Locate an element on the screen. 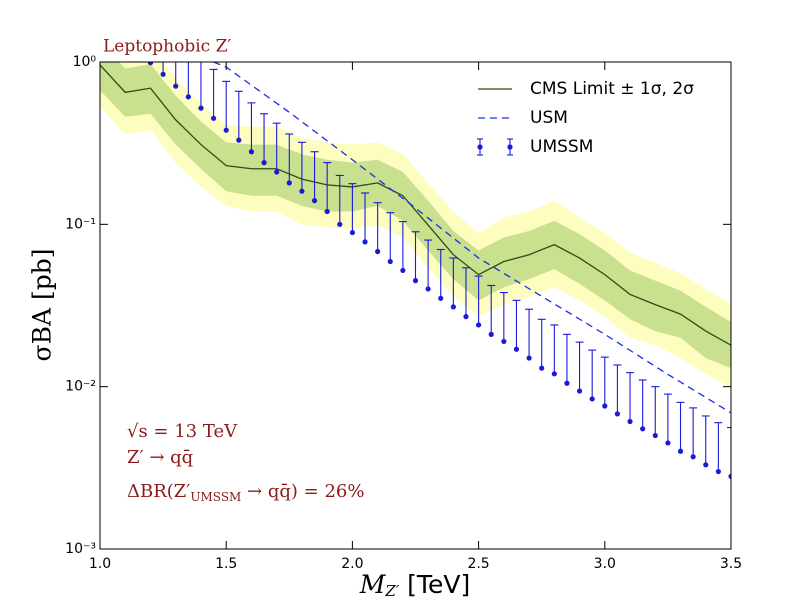 Image resolution: width=812 pixels, height=612 pixels. annotation-part: √s = 13 TeV is located at coordinates (182, 431).